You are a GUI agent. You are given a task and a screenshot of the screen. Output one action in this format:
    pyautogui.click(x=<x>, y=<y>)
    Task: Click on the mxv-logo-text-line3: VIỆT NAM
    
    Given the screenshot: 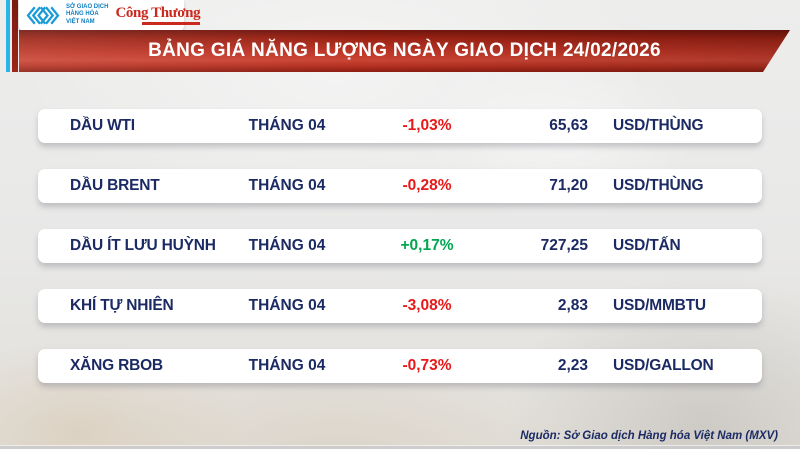 What is the action you would take?
    pyautogui.click(x=80, y=21)
    